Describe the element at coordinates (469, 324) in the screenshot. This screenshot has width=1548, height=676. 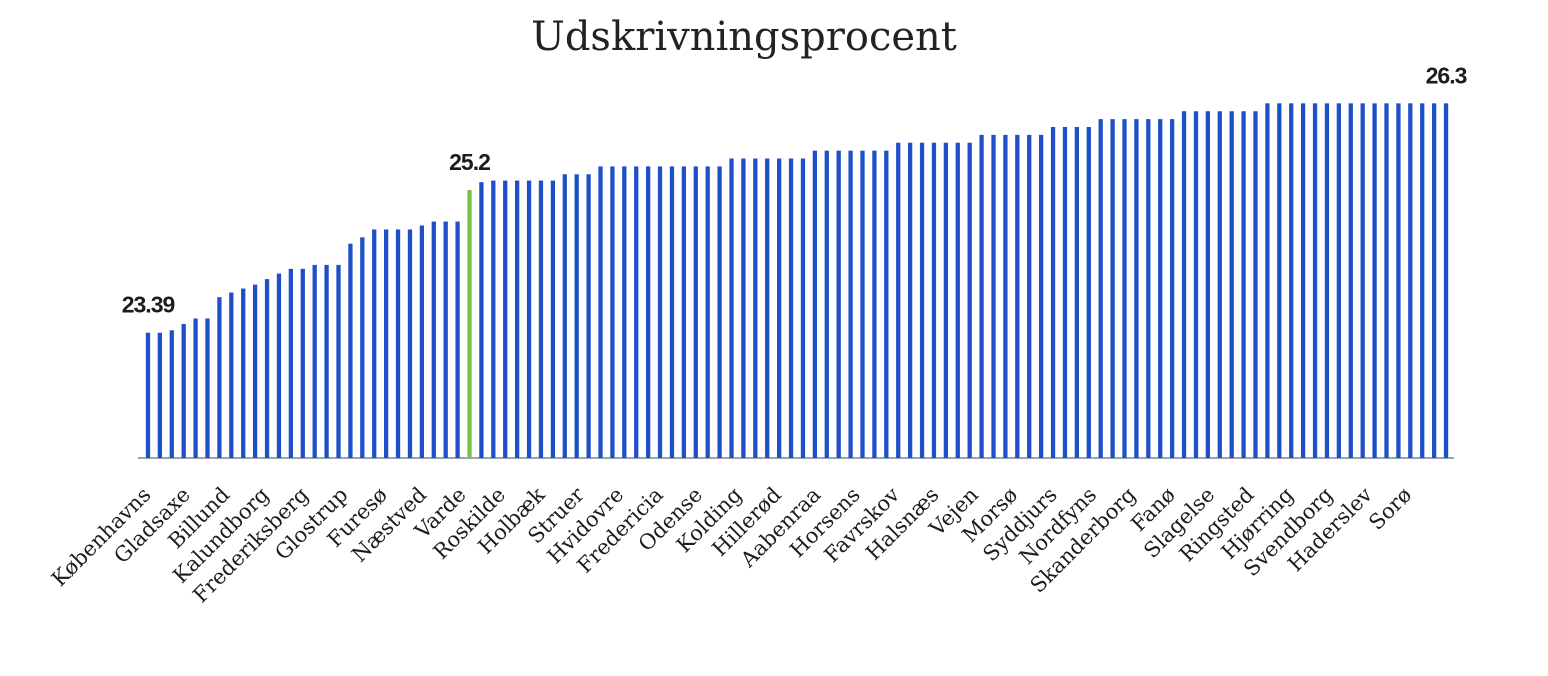
I see `highlighted-bar` at that location.